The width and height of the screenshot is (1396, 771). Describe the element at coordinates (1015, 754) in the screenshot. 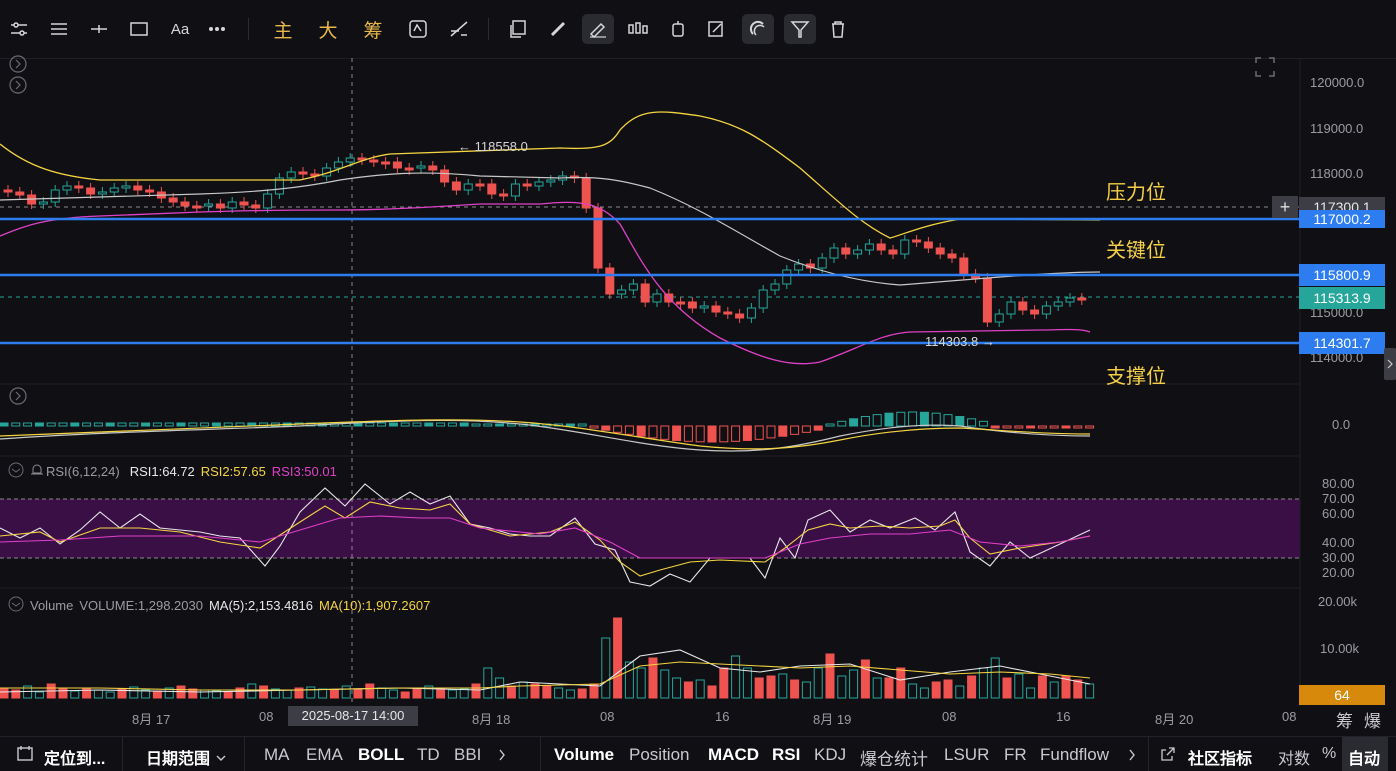

I see `sub-indicator-fr: FR` at that location.